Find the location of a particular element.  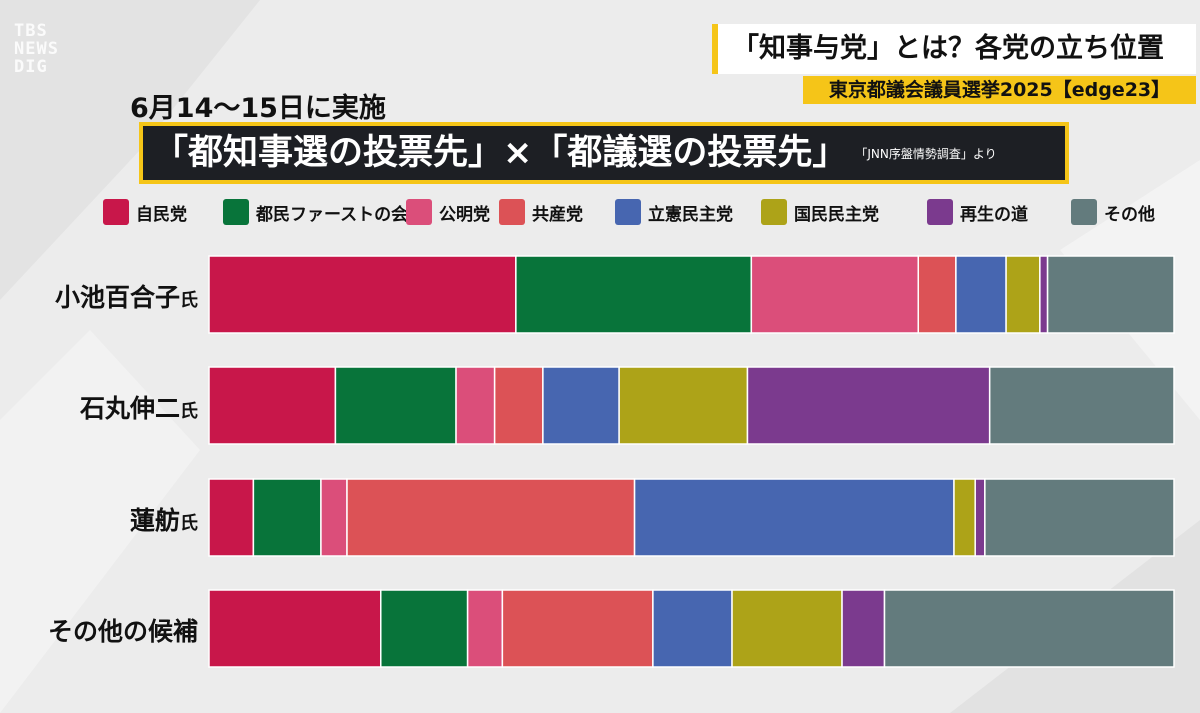

tbs-news-dig-watermark: TBS NEWS DIG is located at coordinates (59, 49).